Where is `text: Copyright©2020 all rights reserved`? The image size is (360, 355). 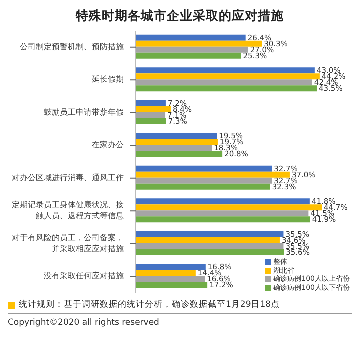 text: Copyright©2020 all rights reserved is located at coordinates (84, 323).